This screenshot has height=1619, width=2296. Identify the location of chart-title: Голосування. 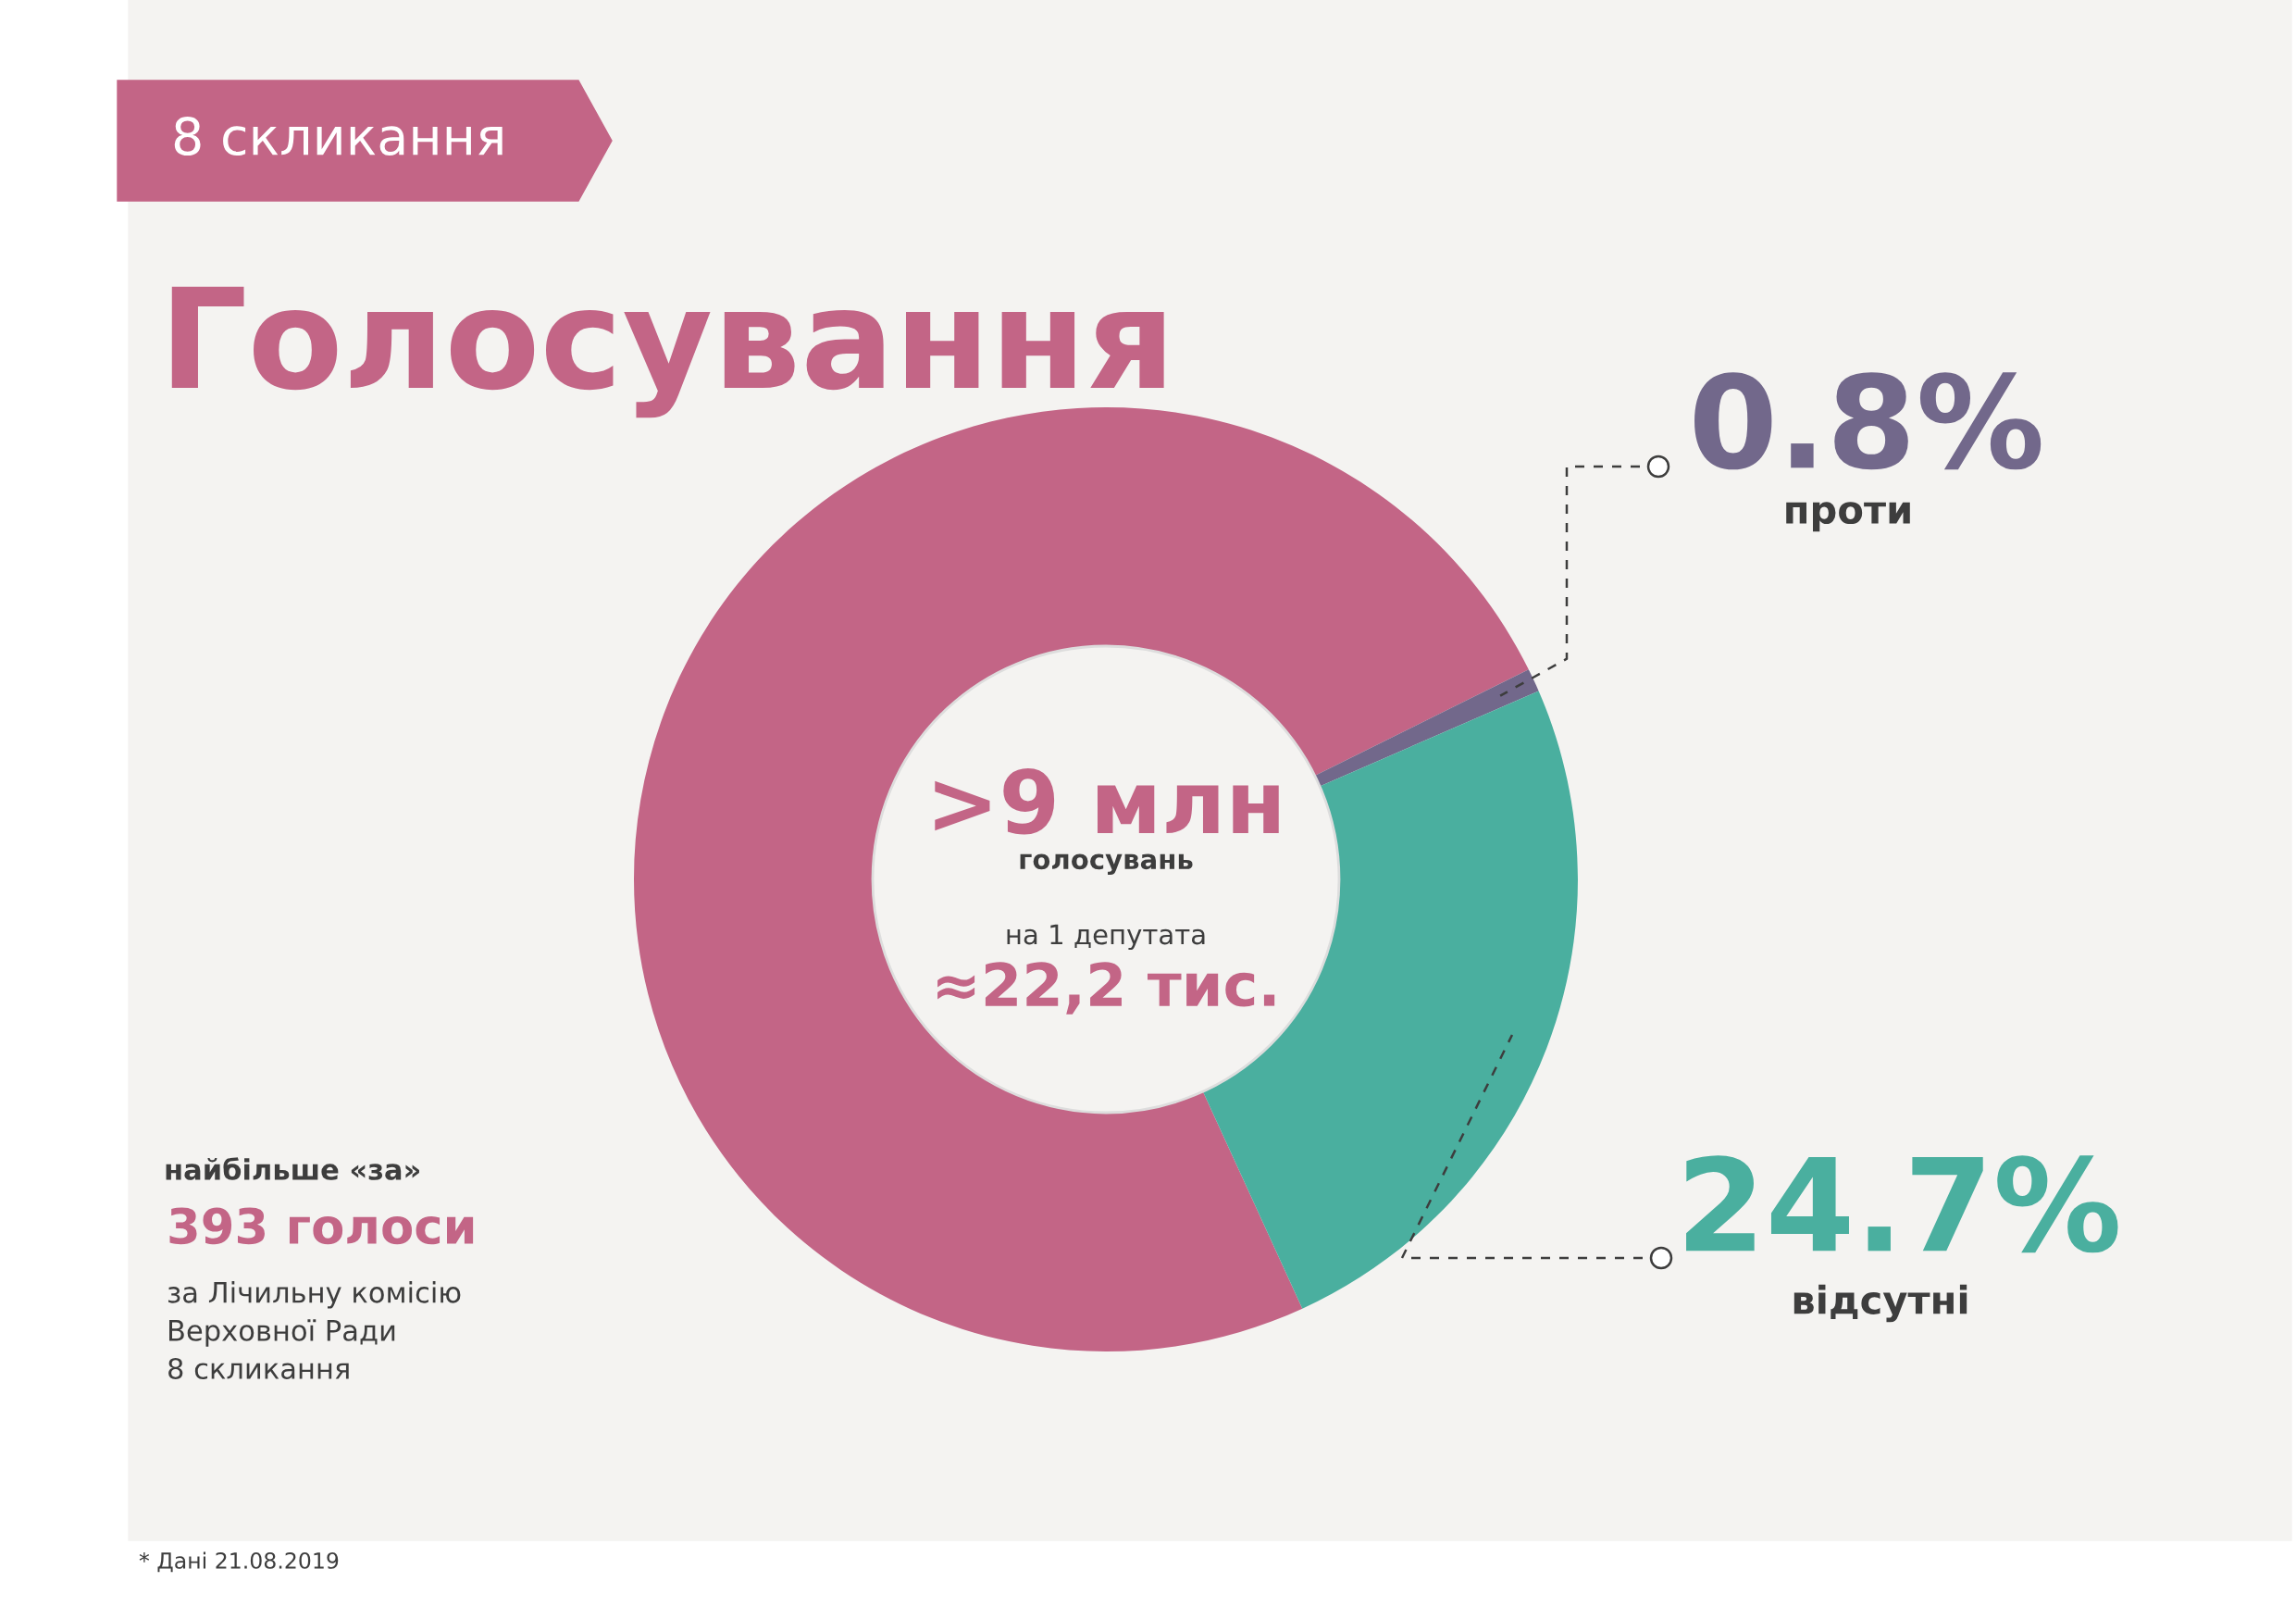
(668, 352).